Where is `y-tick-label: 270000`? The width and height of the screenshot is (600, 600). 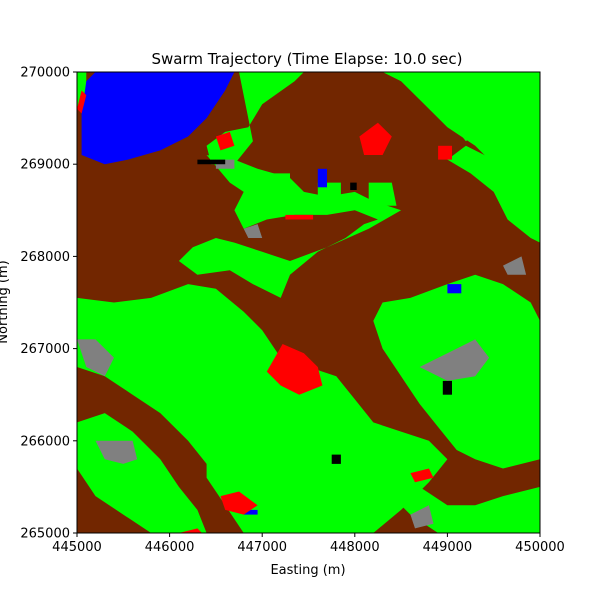
y-tick-label: 270000 is located at coordinates (45, 73).